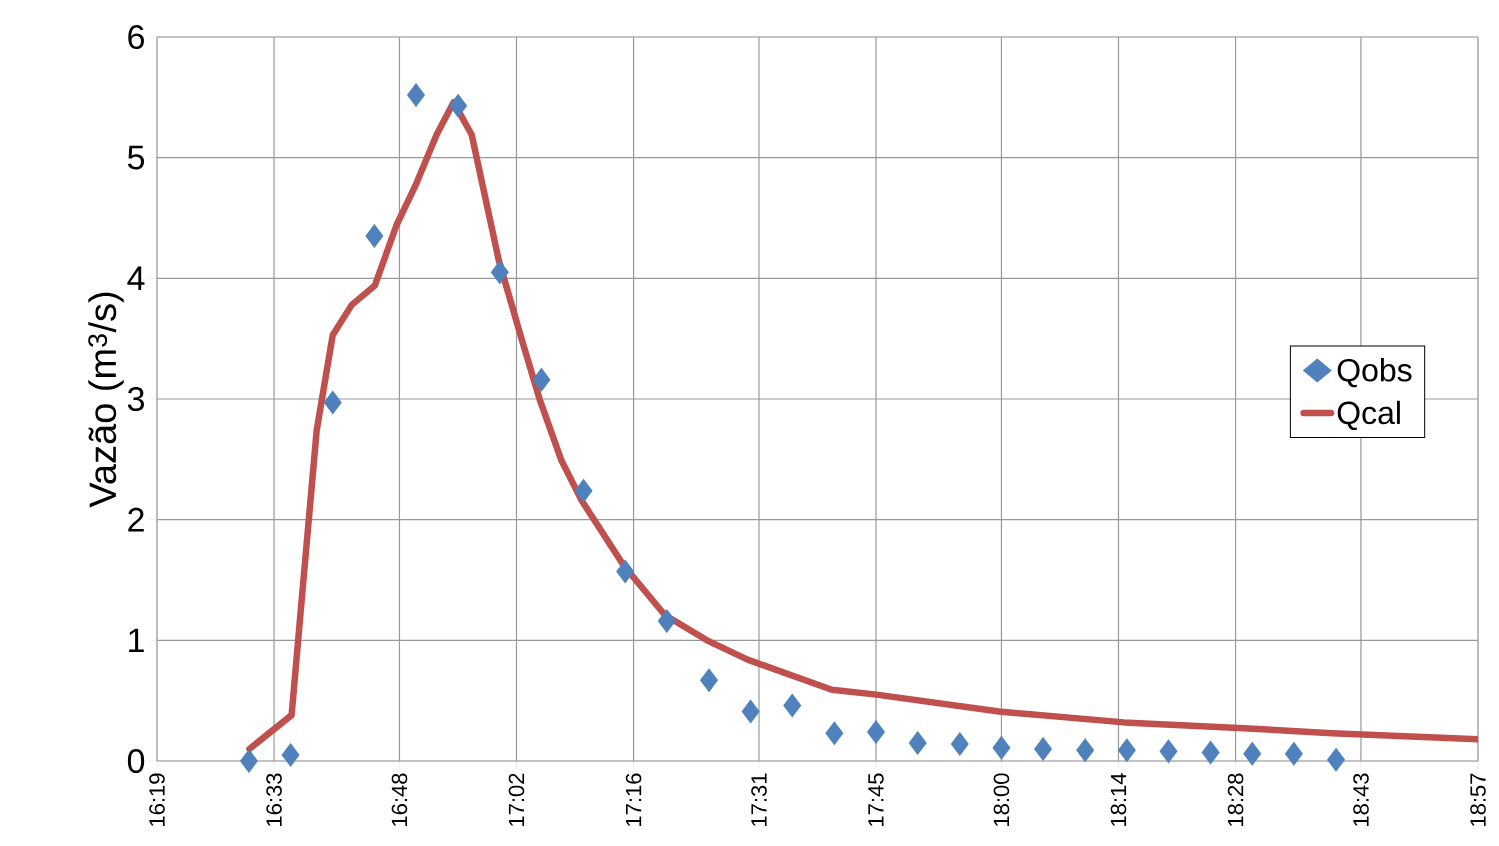  What do you see at coordinates (516, 799) in the screenshot?
I see `x-tick-label: 17:02` at bounding box center [516, 799].